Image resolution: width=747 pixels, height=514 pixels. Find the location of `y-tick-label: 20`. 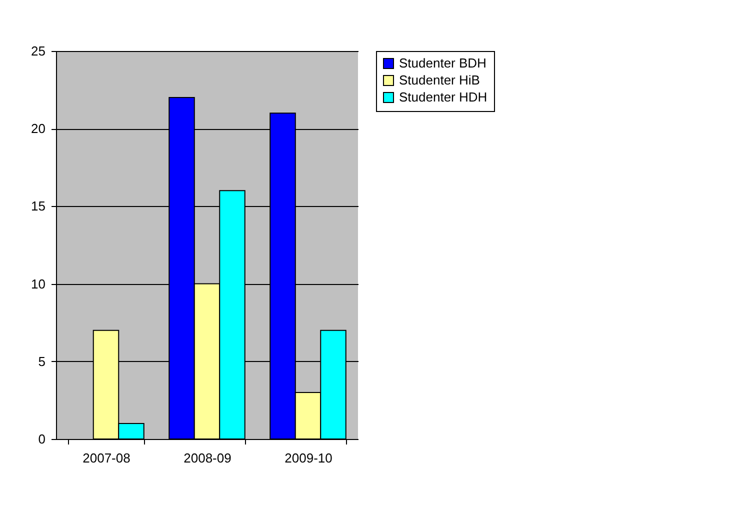

y-tick-label: 20 is located at coordinates (38, 128).